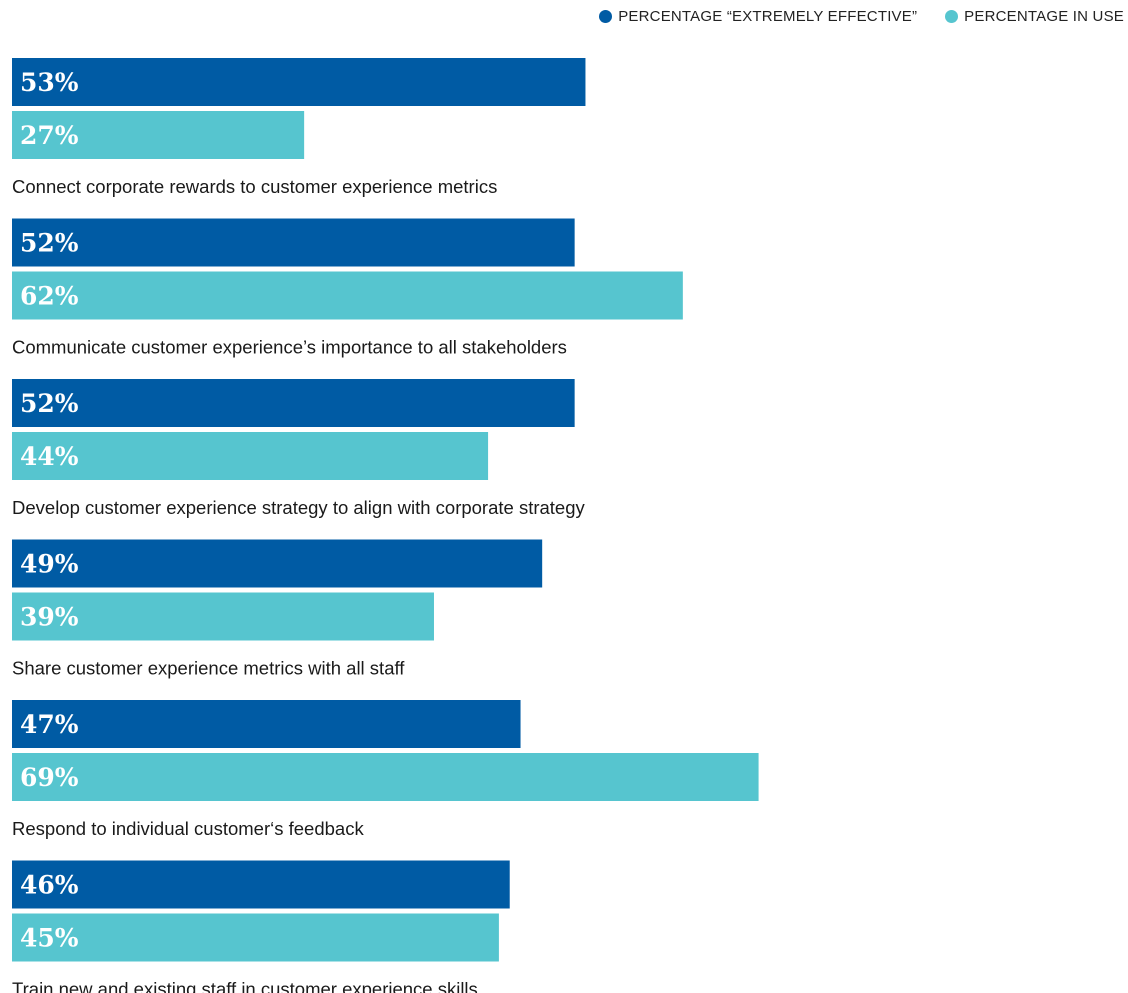  Describe the element at coordinates (49, 938) in the screenshot. I see `value-label-in-use-6: 45%` at that location.